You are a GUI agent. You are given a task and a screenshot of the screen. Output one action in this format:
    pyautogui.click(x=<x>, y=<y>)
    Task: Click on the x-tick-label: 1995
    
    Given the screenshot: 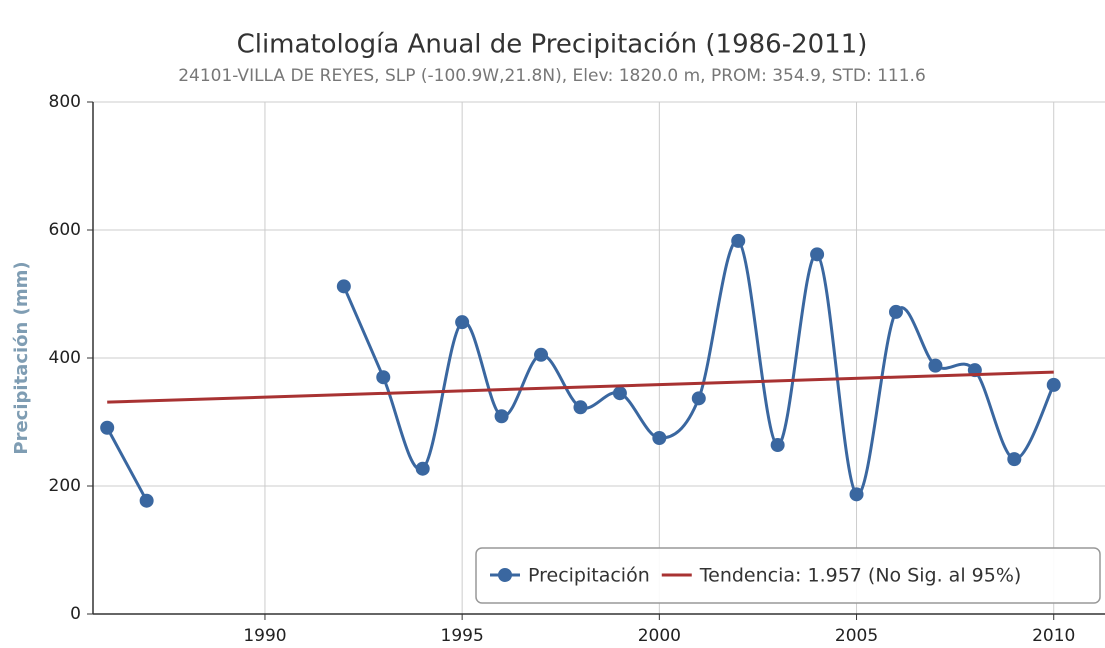 What is the action you would take?
    pyautogui.click(x=462, y=636)
    